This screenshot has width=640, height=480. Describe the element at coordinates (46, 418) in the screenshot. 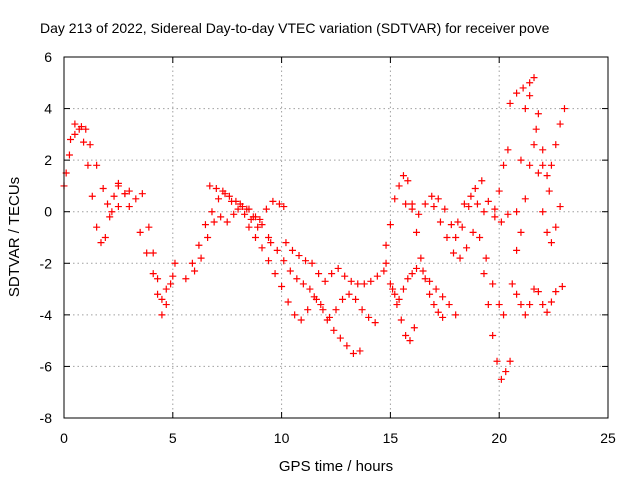

I see `y-tick-label: -8` at that location.